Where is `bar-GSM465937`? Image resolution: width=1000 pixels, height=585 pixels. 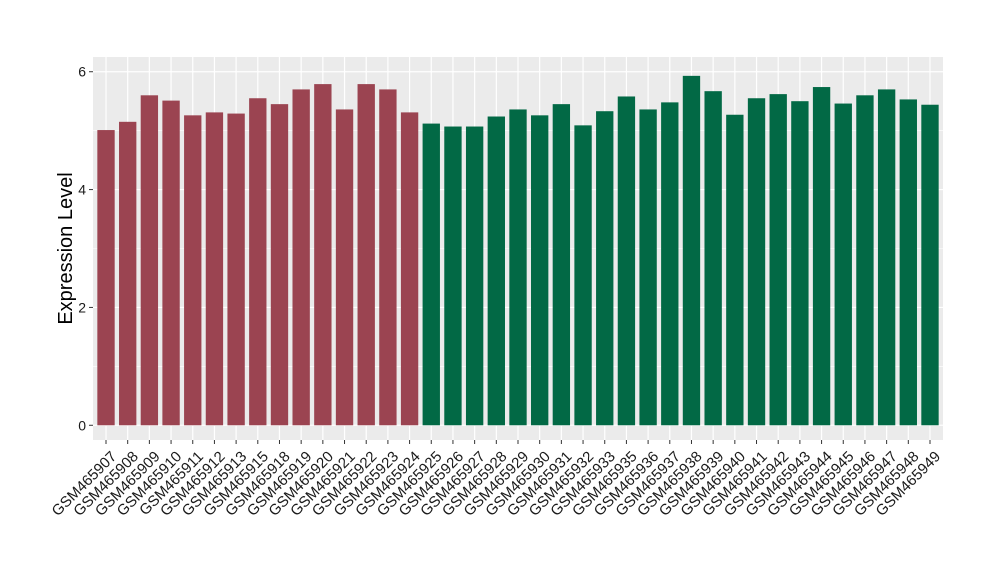 bar-GSM465937 is located at coordinates (670, 264).